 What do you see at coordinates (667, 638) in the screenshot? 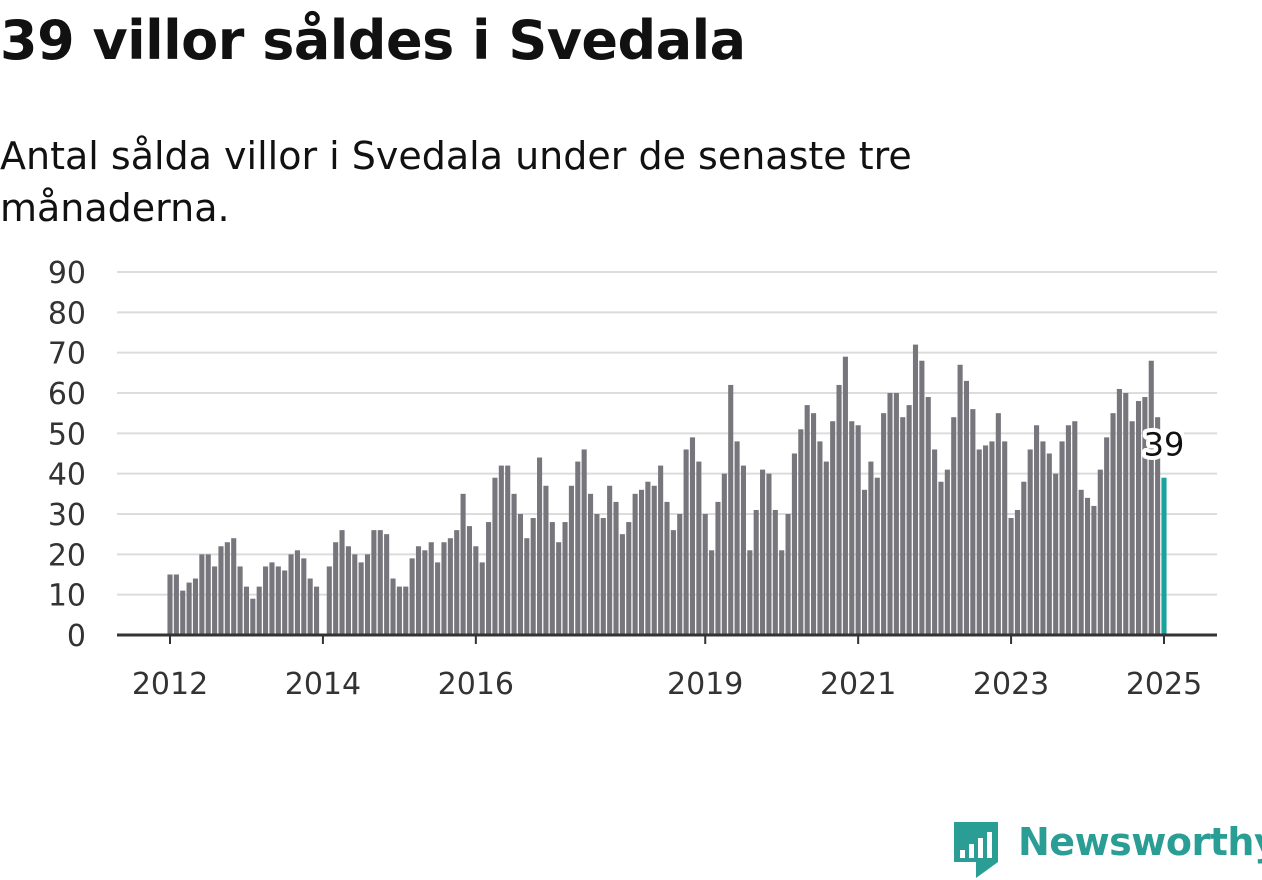
I see `axes` at bounding box center [667, 638].